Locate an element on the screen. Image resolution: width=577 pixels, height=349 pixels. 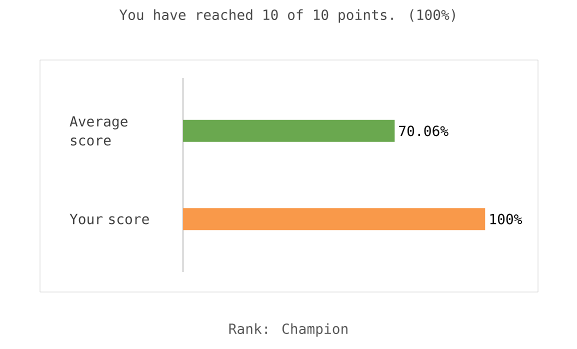
data-label: 70.06% is located at coordinates (423, 131).